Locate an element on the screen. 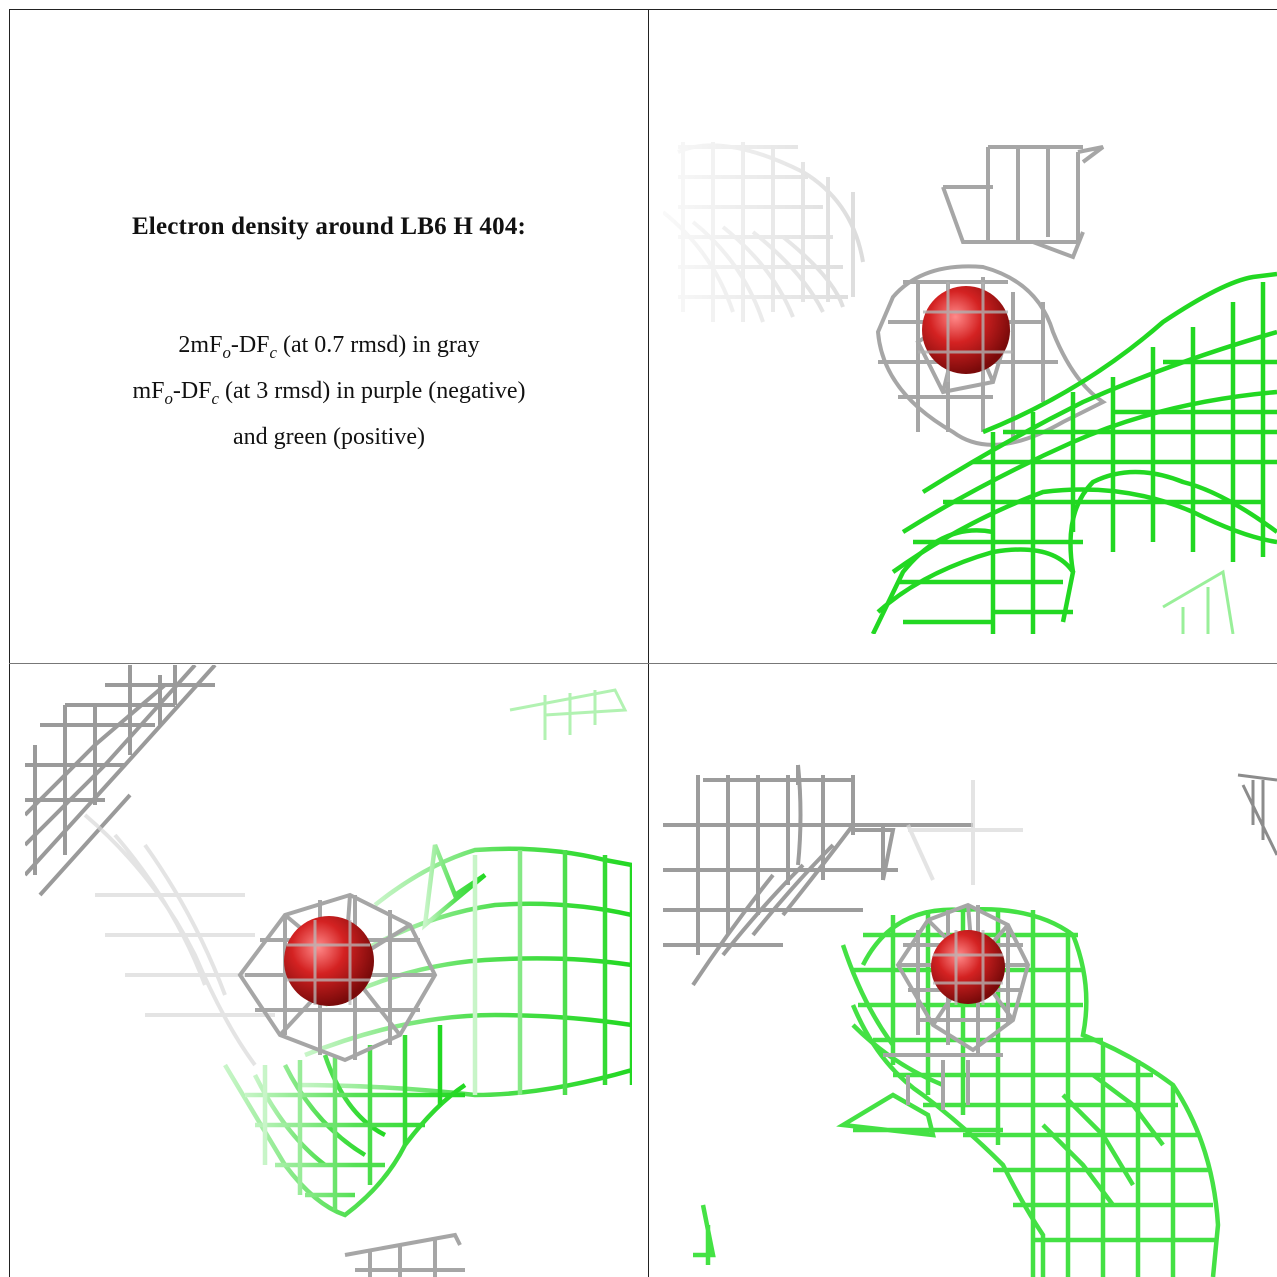  legend-line-fofc: mFo-DFc (at 3 rmsd) in purple (negative) is located at coordinates (329, 395).